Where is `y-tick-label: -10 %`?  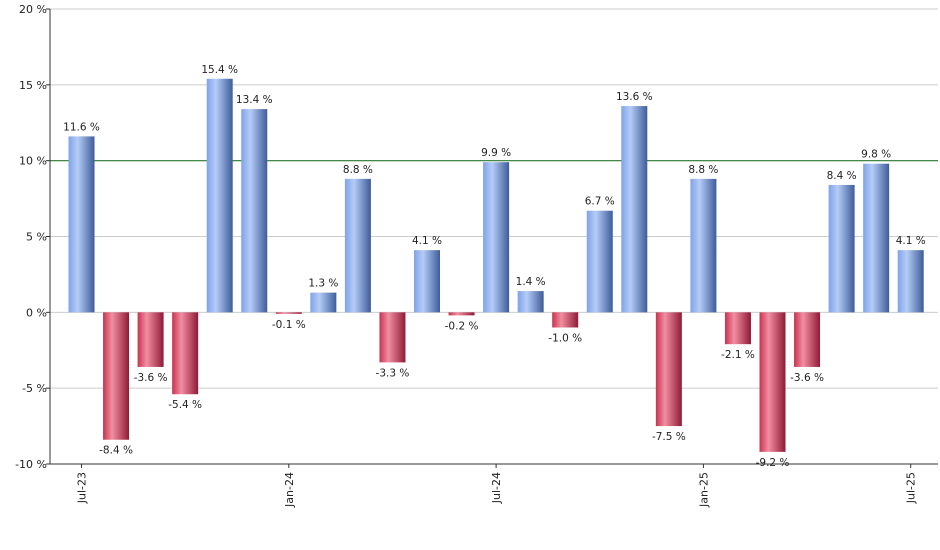 y-tick-label: -10 % is located at coordinates (31, 464).